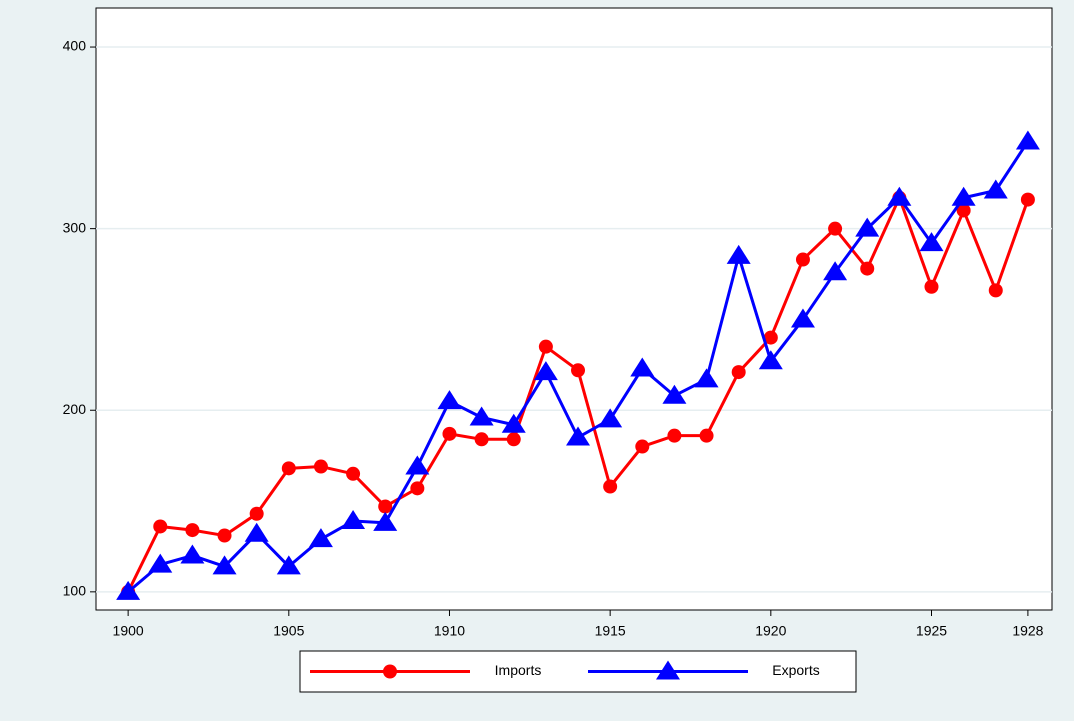 The width and height of the screenshot is (1074, 721). I want to click on legend-label: Exports, so click(795, 670).